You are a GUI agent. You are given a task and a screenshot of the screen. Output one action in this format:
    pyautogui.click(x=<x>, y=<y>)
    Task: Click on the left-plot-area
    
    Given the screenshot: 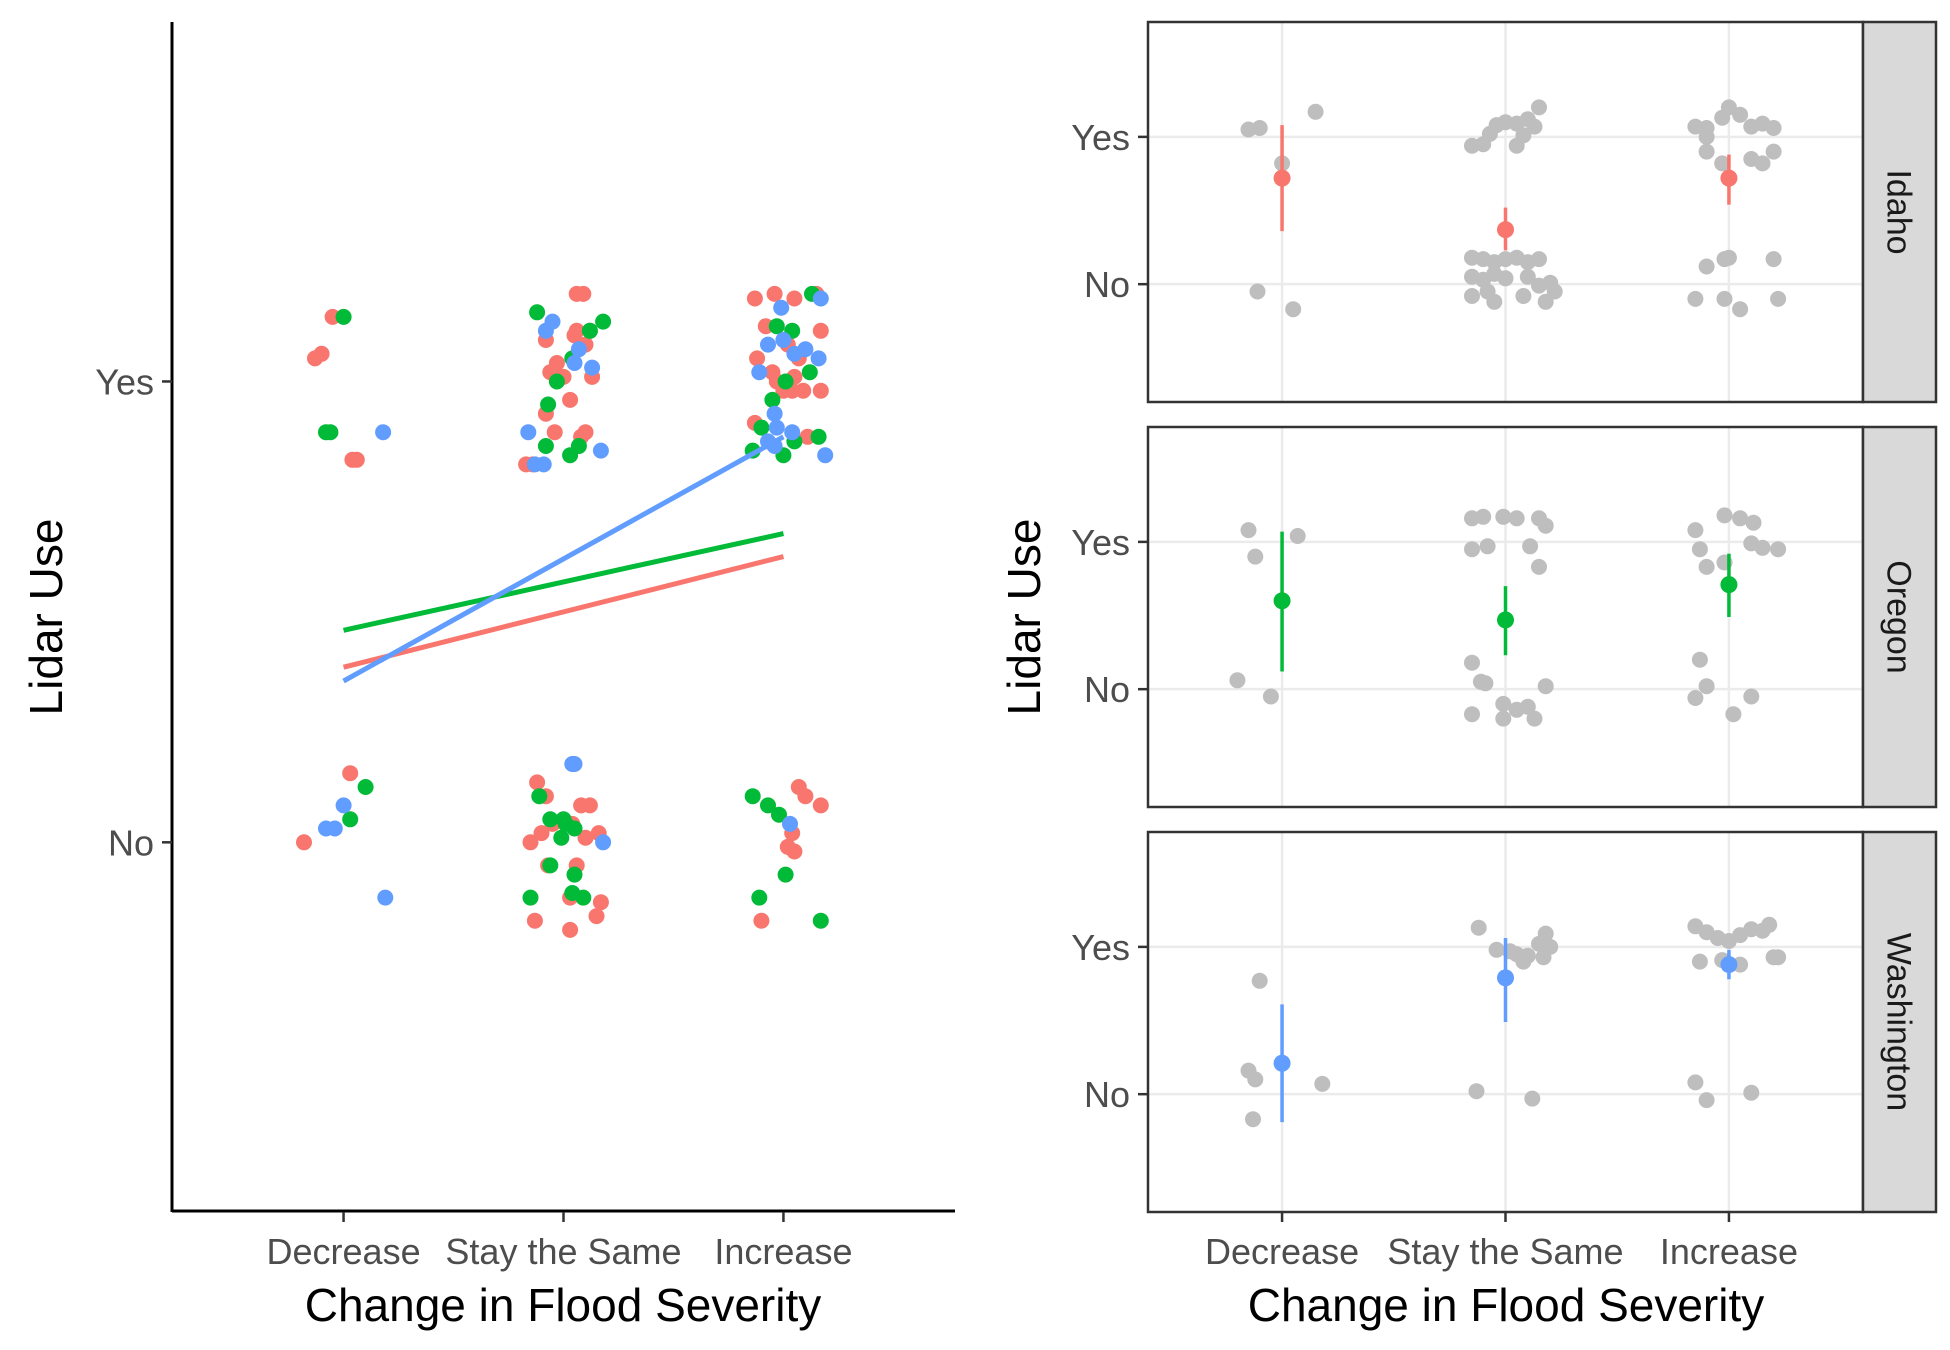 What is the action you would take?
    pyautogui.click(x=565, y=611)
    